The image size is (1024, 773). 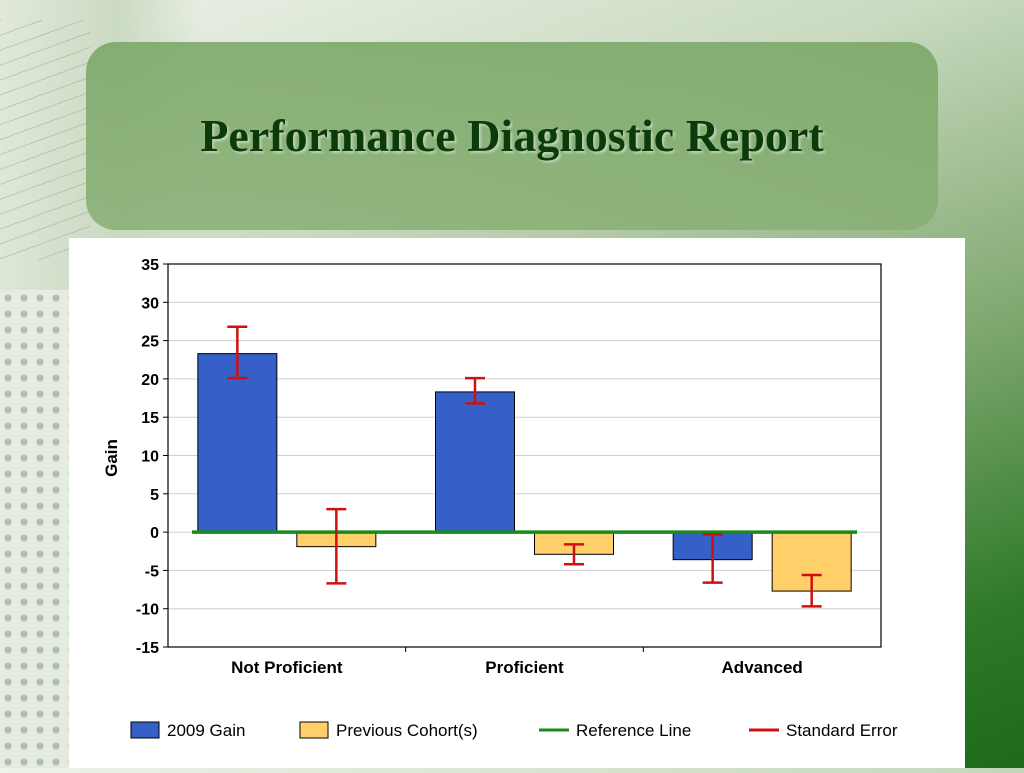 I want to click on background-answer-sheet-image, so click(x=35, y=529).